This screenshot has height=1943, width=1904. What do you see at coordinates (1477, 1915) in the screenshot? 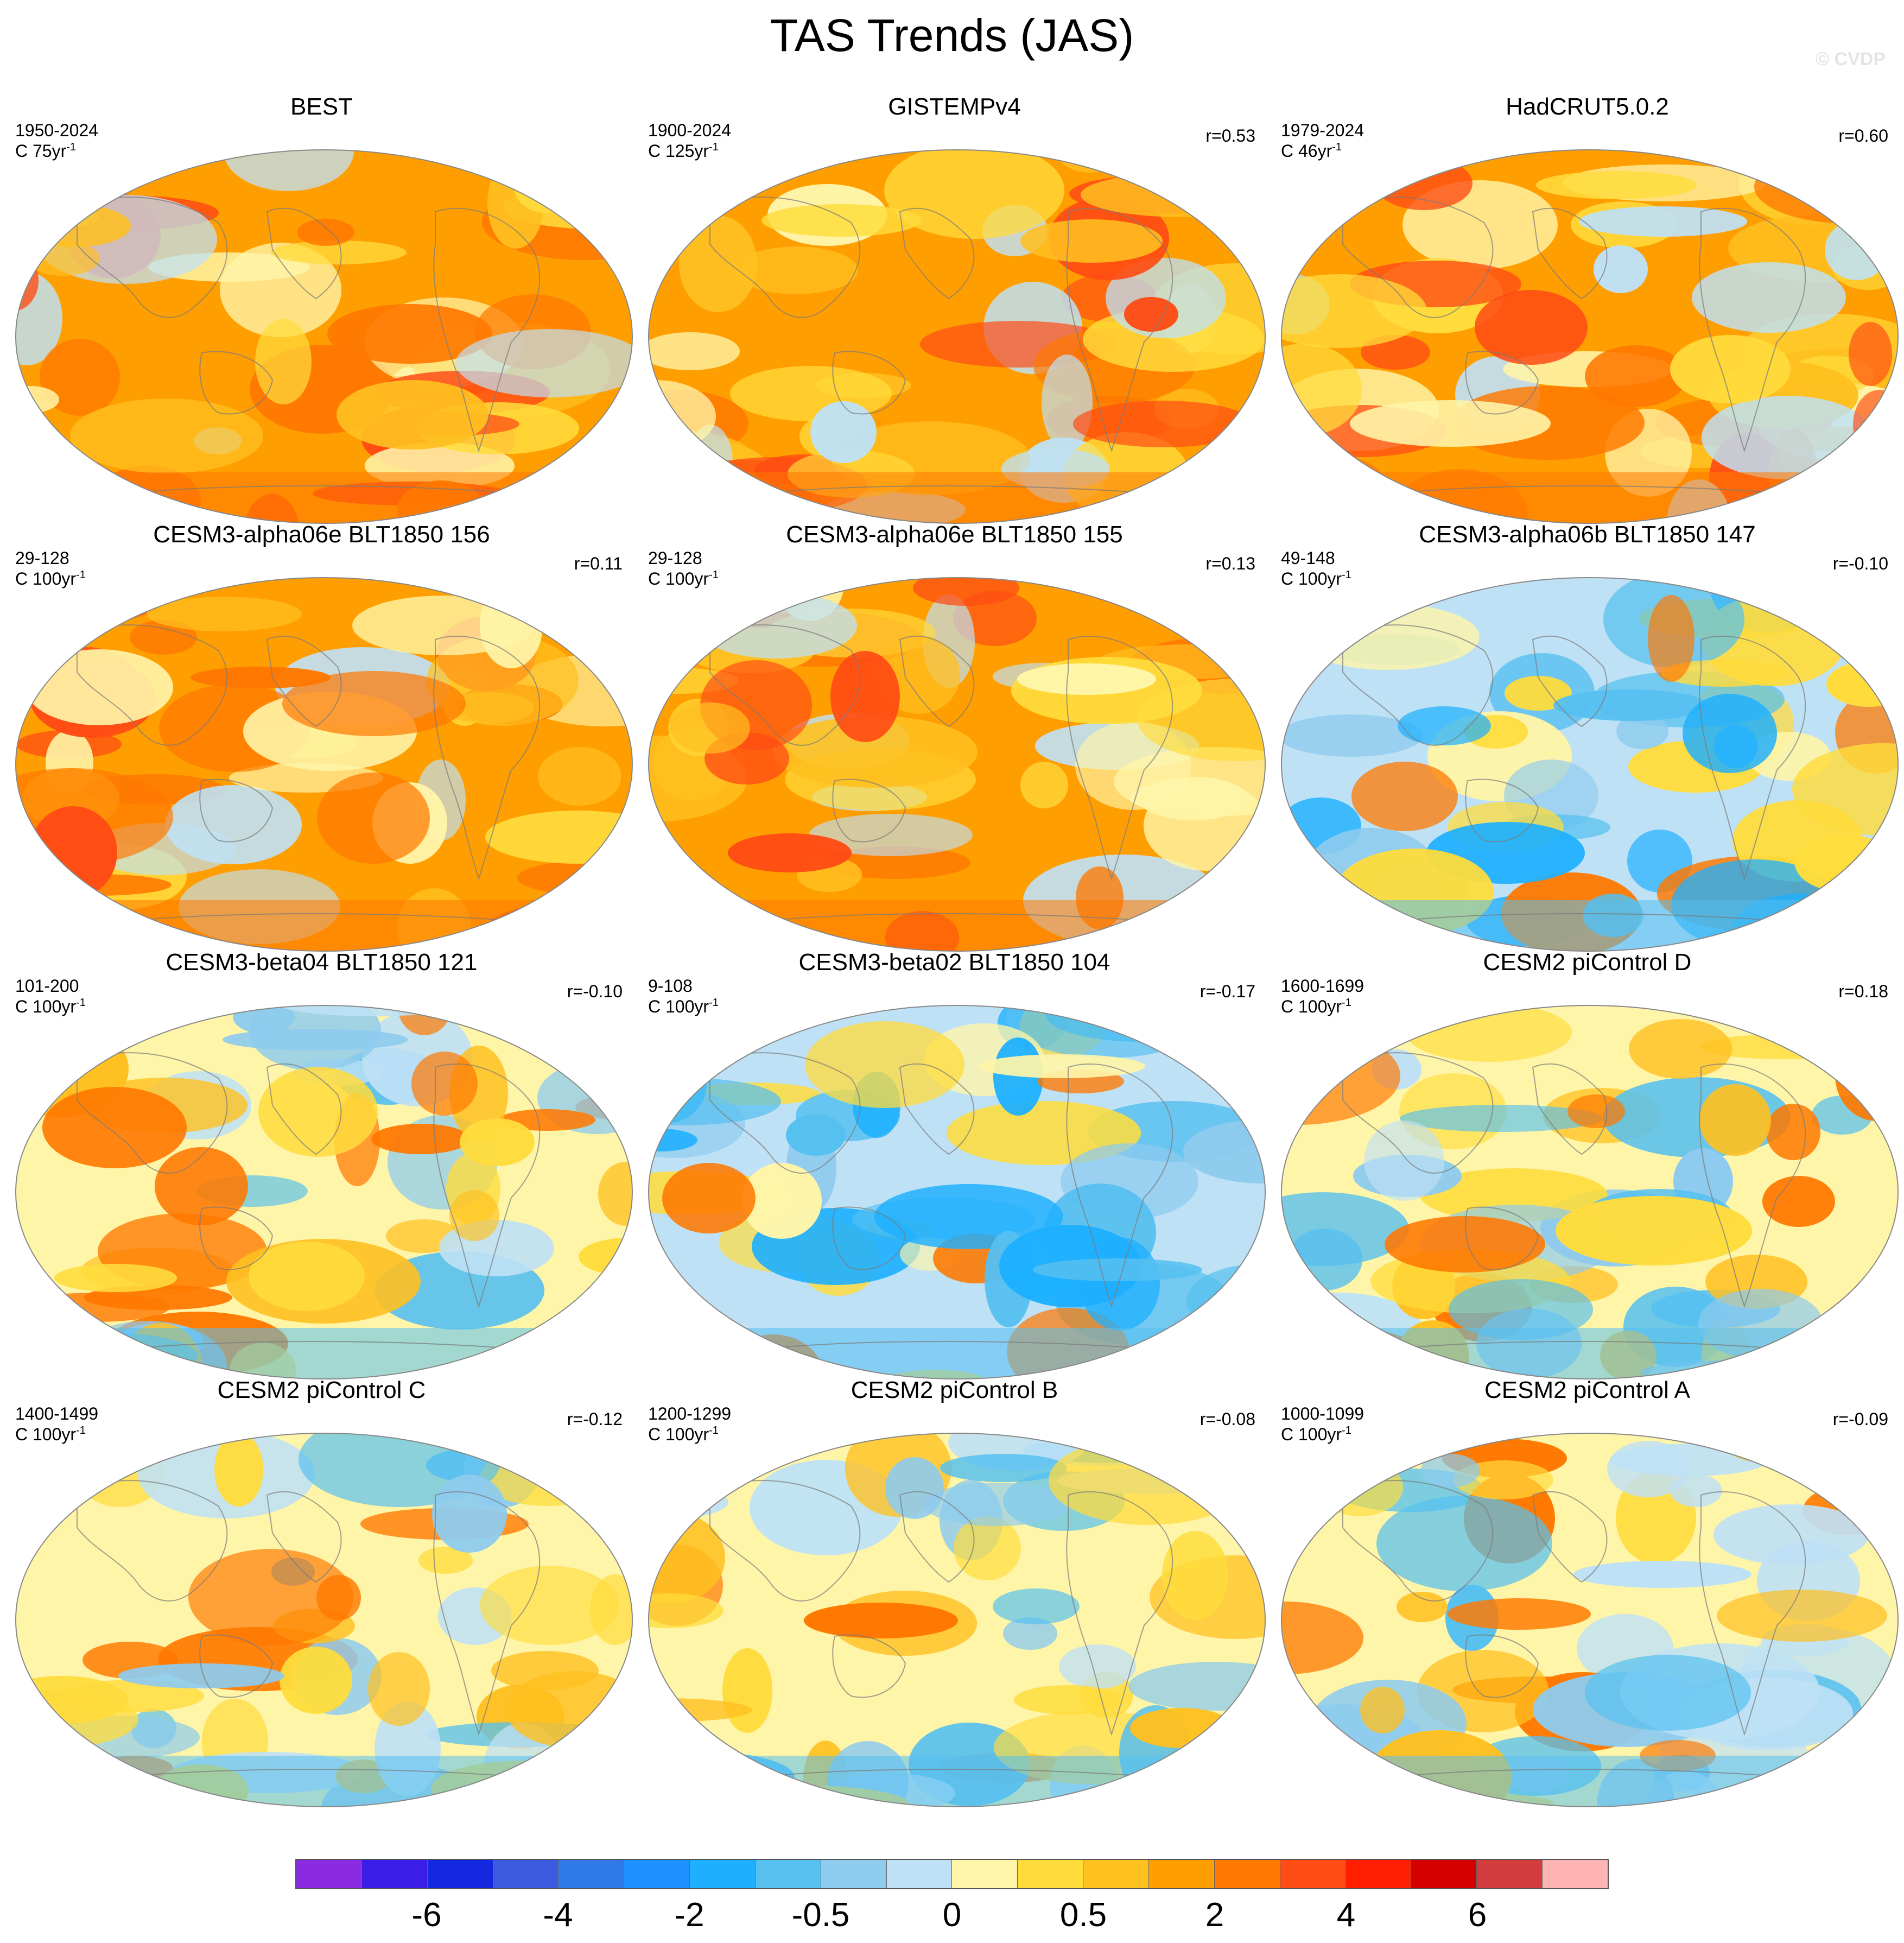
I see `colorbar-tick-label: 6` at bounding box center [1477, 1915].